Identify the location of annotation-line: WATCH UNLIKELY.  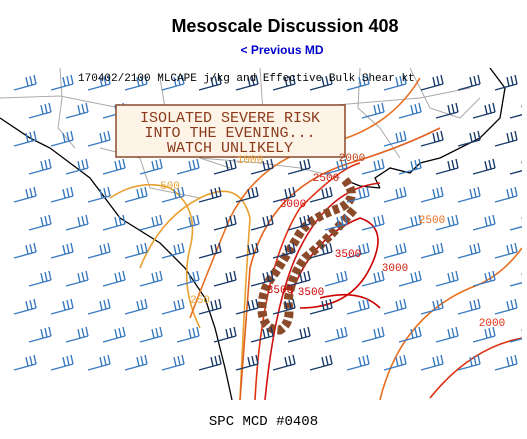
(230, 148).